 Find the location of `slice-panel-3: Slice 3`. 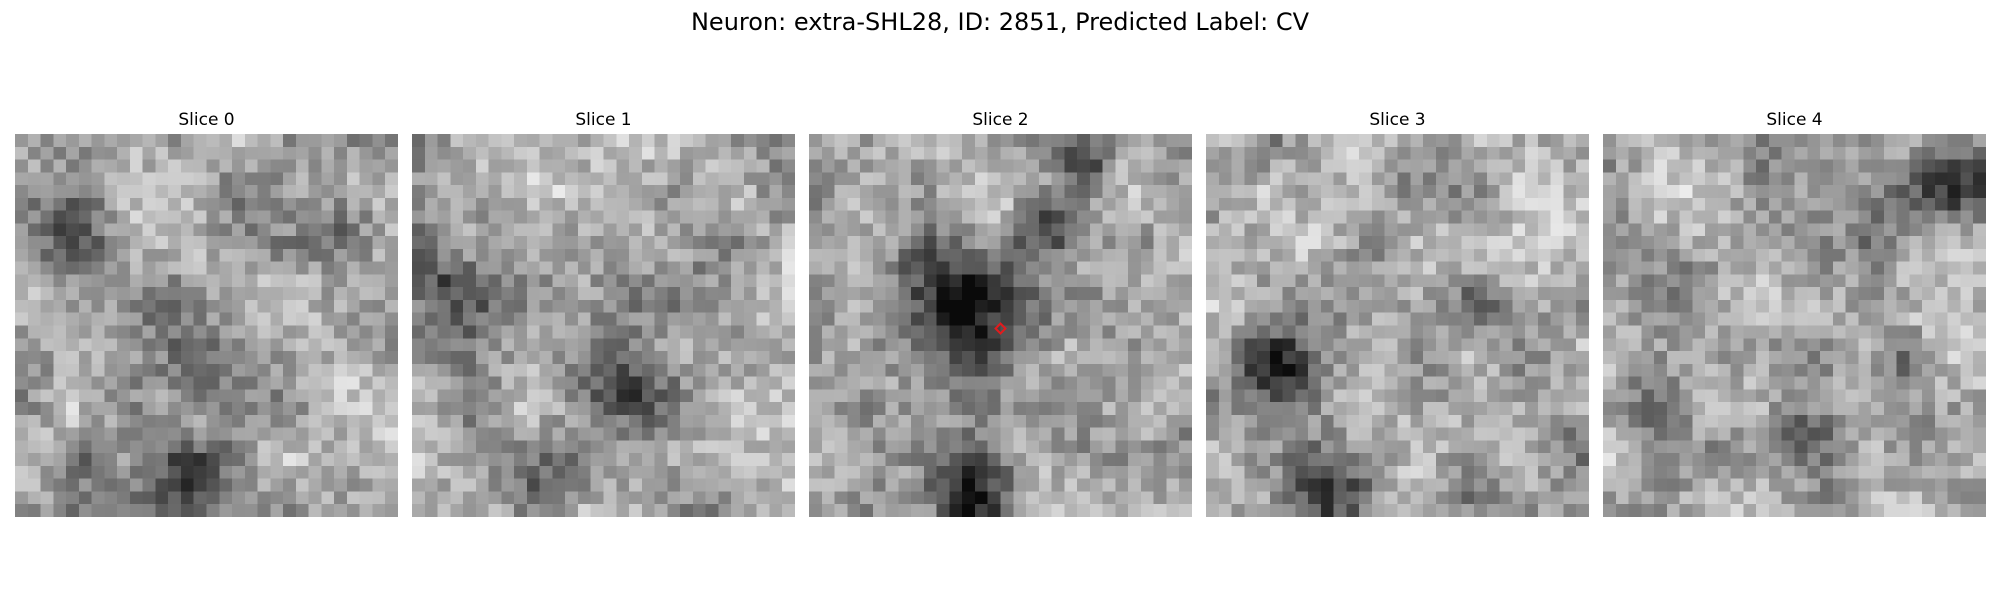

slice-panel-3: Slice 3 is located at coordinates (1397, 312).